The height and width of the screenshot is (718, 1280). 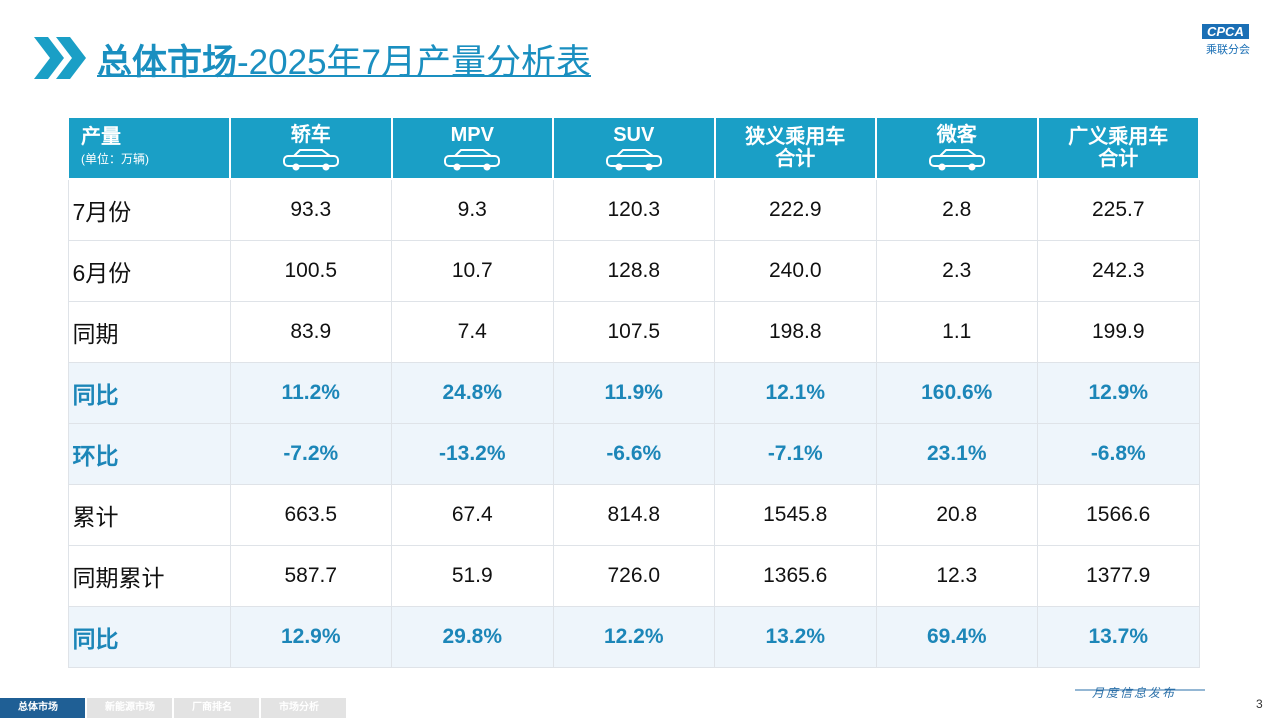 What do you see at coordinates (795, 137) in the screenshot?
I see `column-header-line: 狭义乘用车` at bounding box center [795, 137].